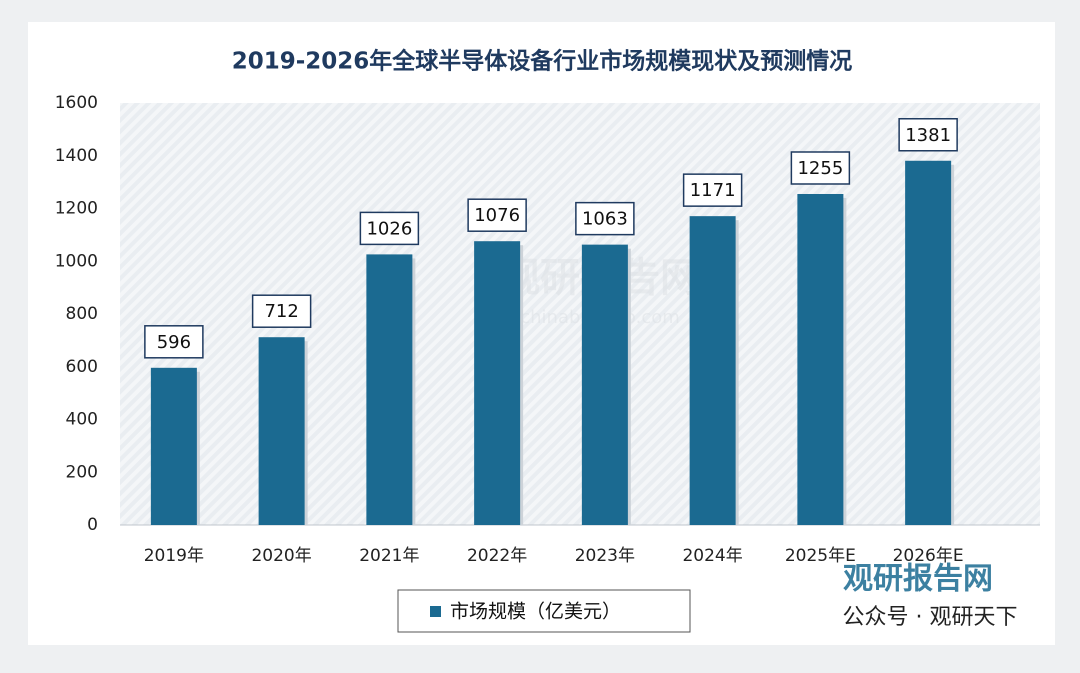 This screenshot has width=1080, height=673. What do you see at coordinates (82, 314) in the screenshot?
I see `y-tick-label: 800` at bounding box center [82, 314].